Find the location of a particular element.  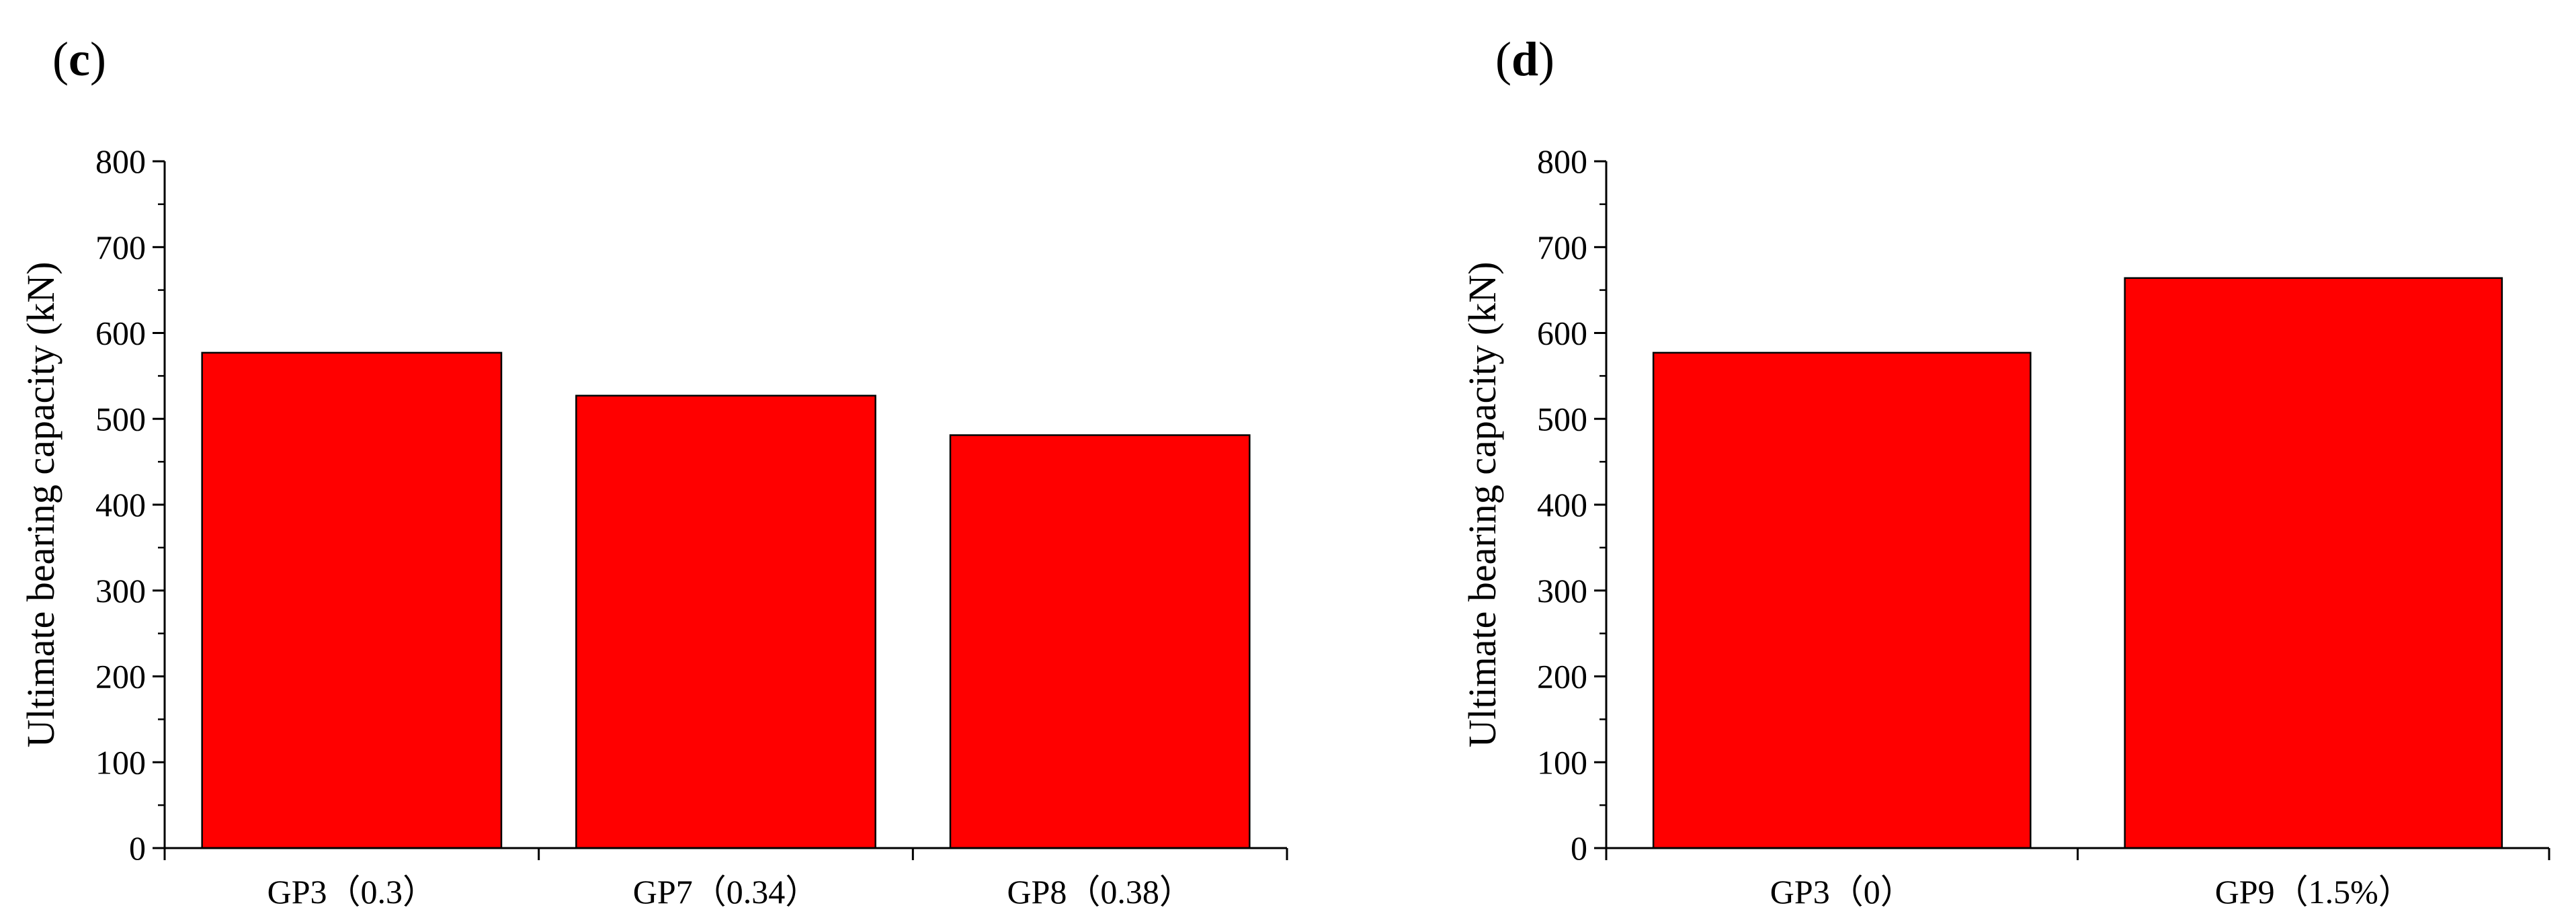

panel-label: (d) is located at coordinates (1525, 59).